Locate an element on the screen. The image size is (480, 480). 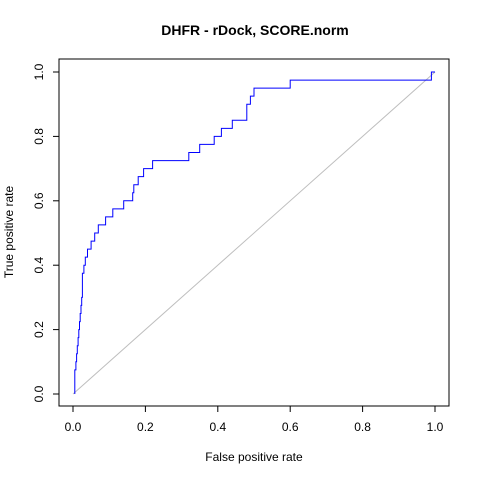
x-axis-label: False positive rate is located at coordinates (254, 457).